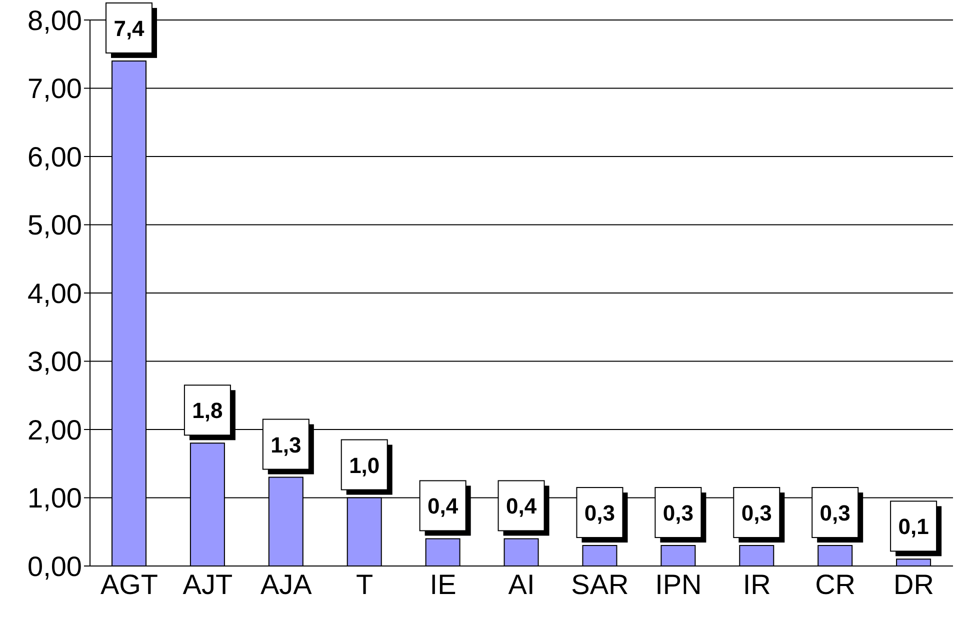 Image resolution: width=973 pixels, height=631 pixels. I want to click on y-tick-label: 0,00, so click(55, 566).